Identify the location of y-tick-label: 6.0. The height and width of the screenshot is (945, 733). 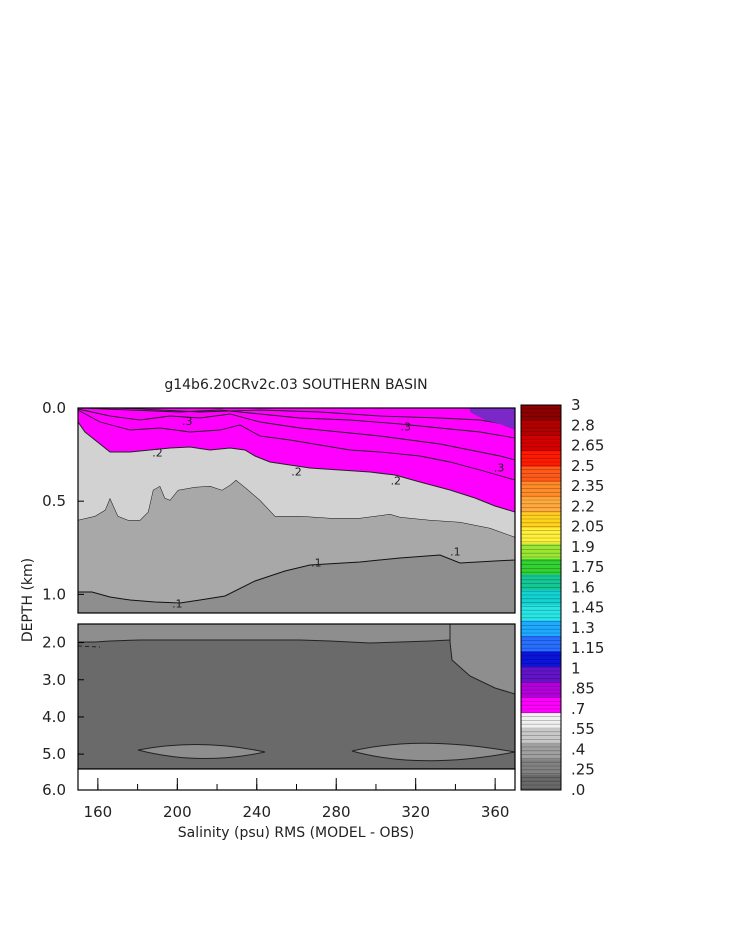
(54, 790).